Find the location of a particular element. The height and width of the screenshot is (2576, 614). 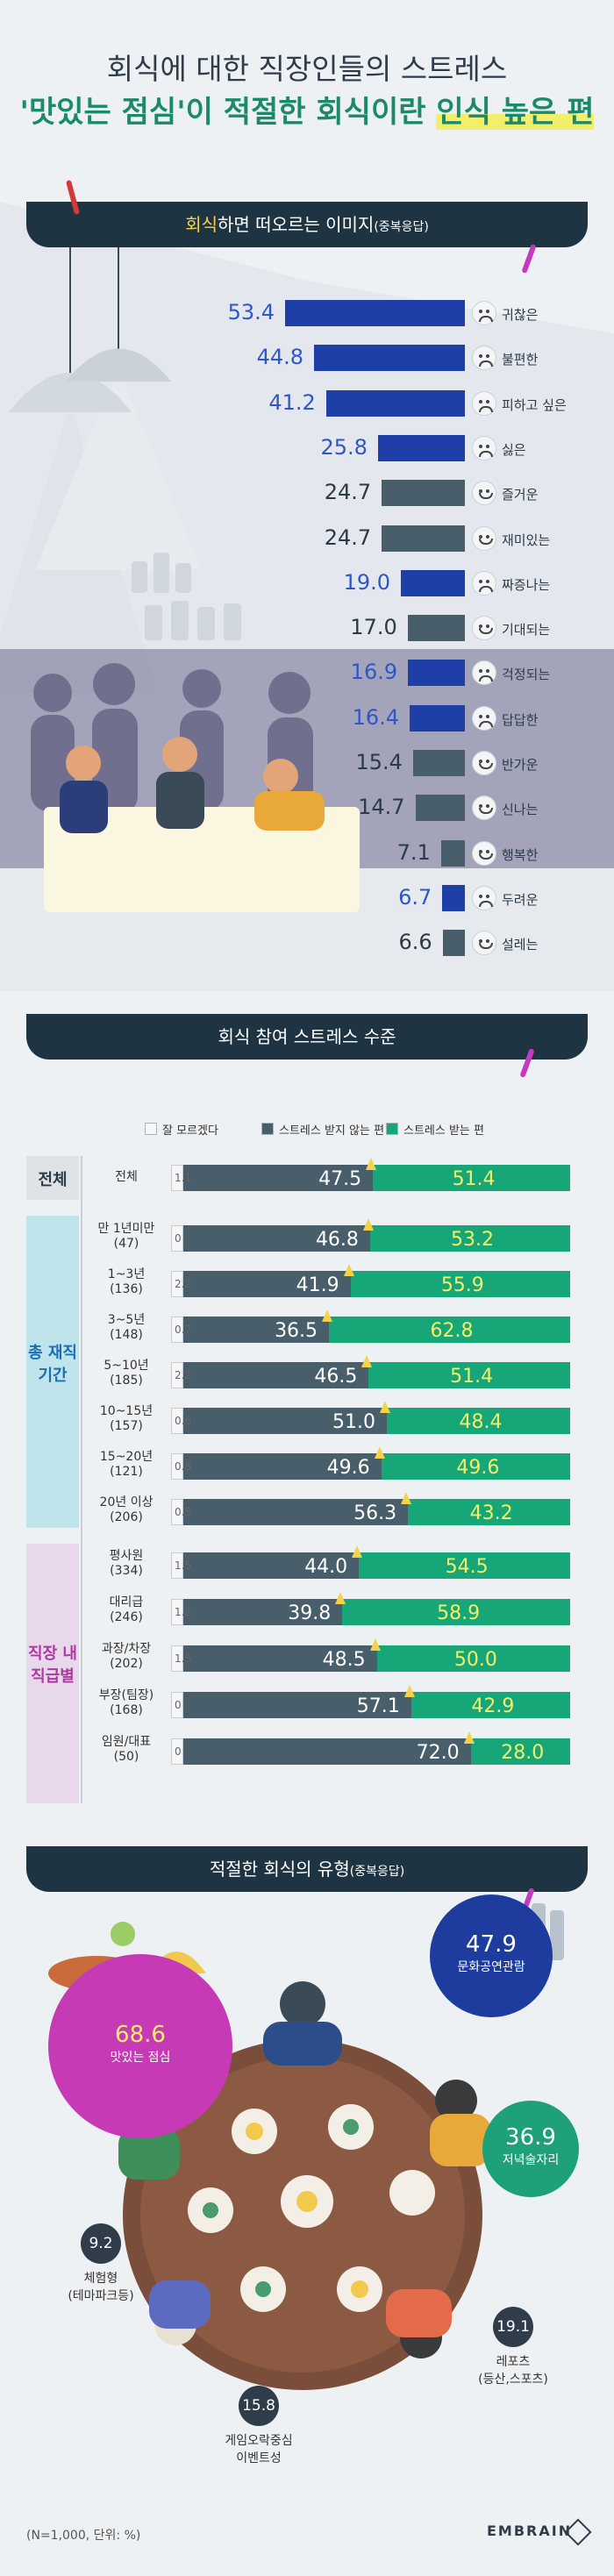

stress-row: 1~3년 (136) 2.2 41.9 55.9 is located at coordinates (307, 1282).